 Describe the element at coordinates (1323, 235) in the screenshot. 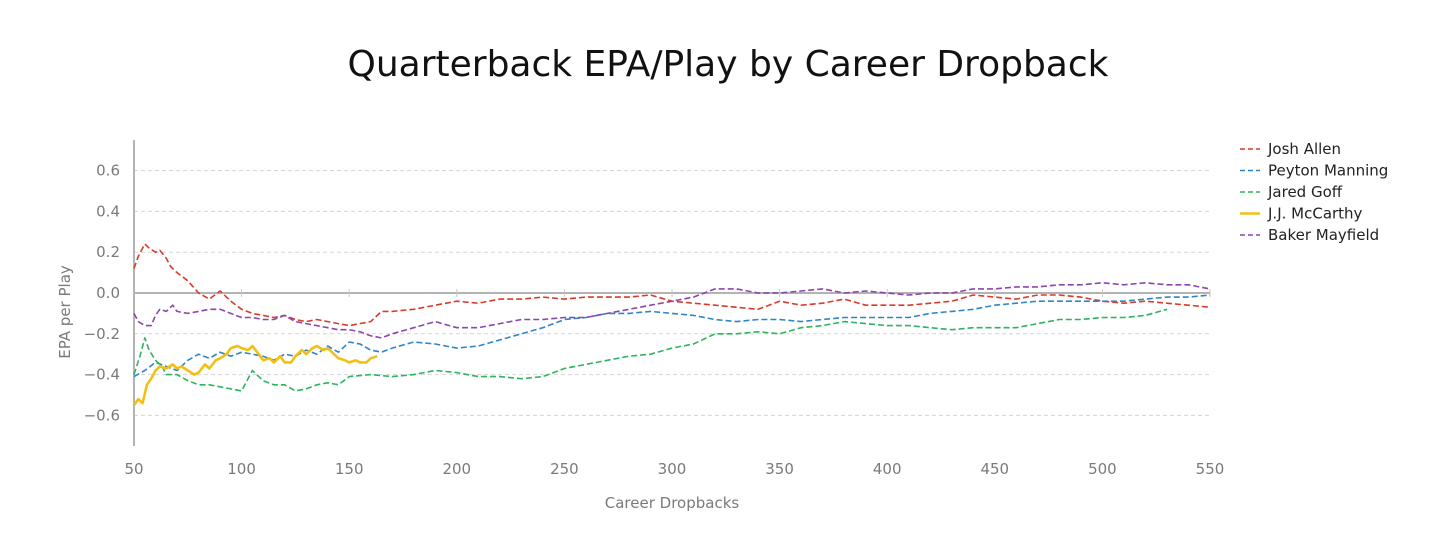

I see `legend-label: Baker Mayfield` at that location.